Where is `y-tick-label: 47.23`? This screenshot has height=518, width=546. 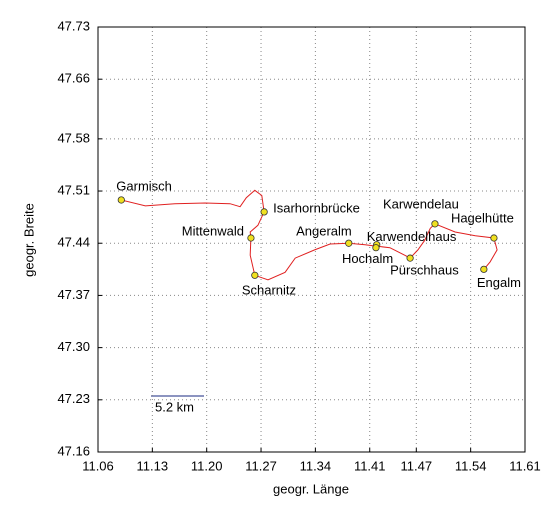
y-tick-label: 47.23 is located at coordinates (73, 398).